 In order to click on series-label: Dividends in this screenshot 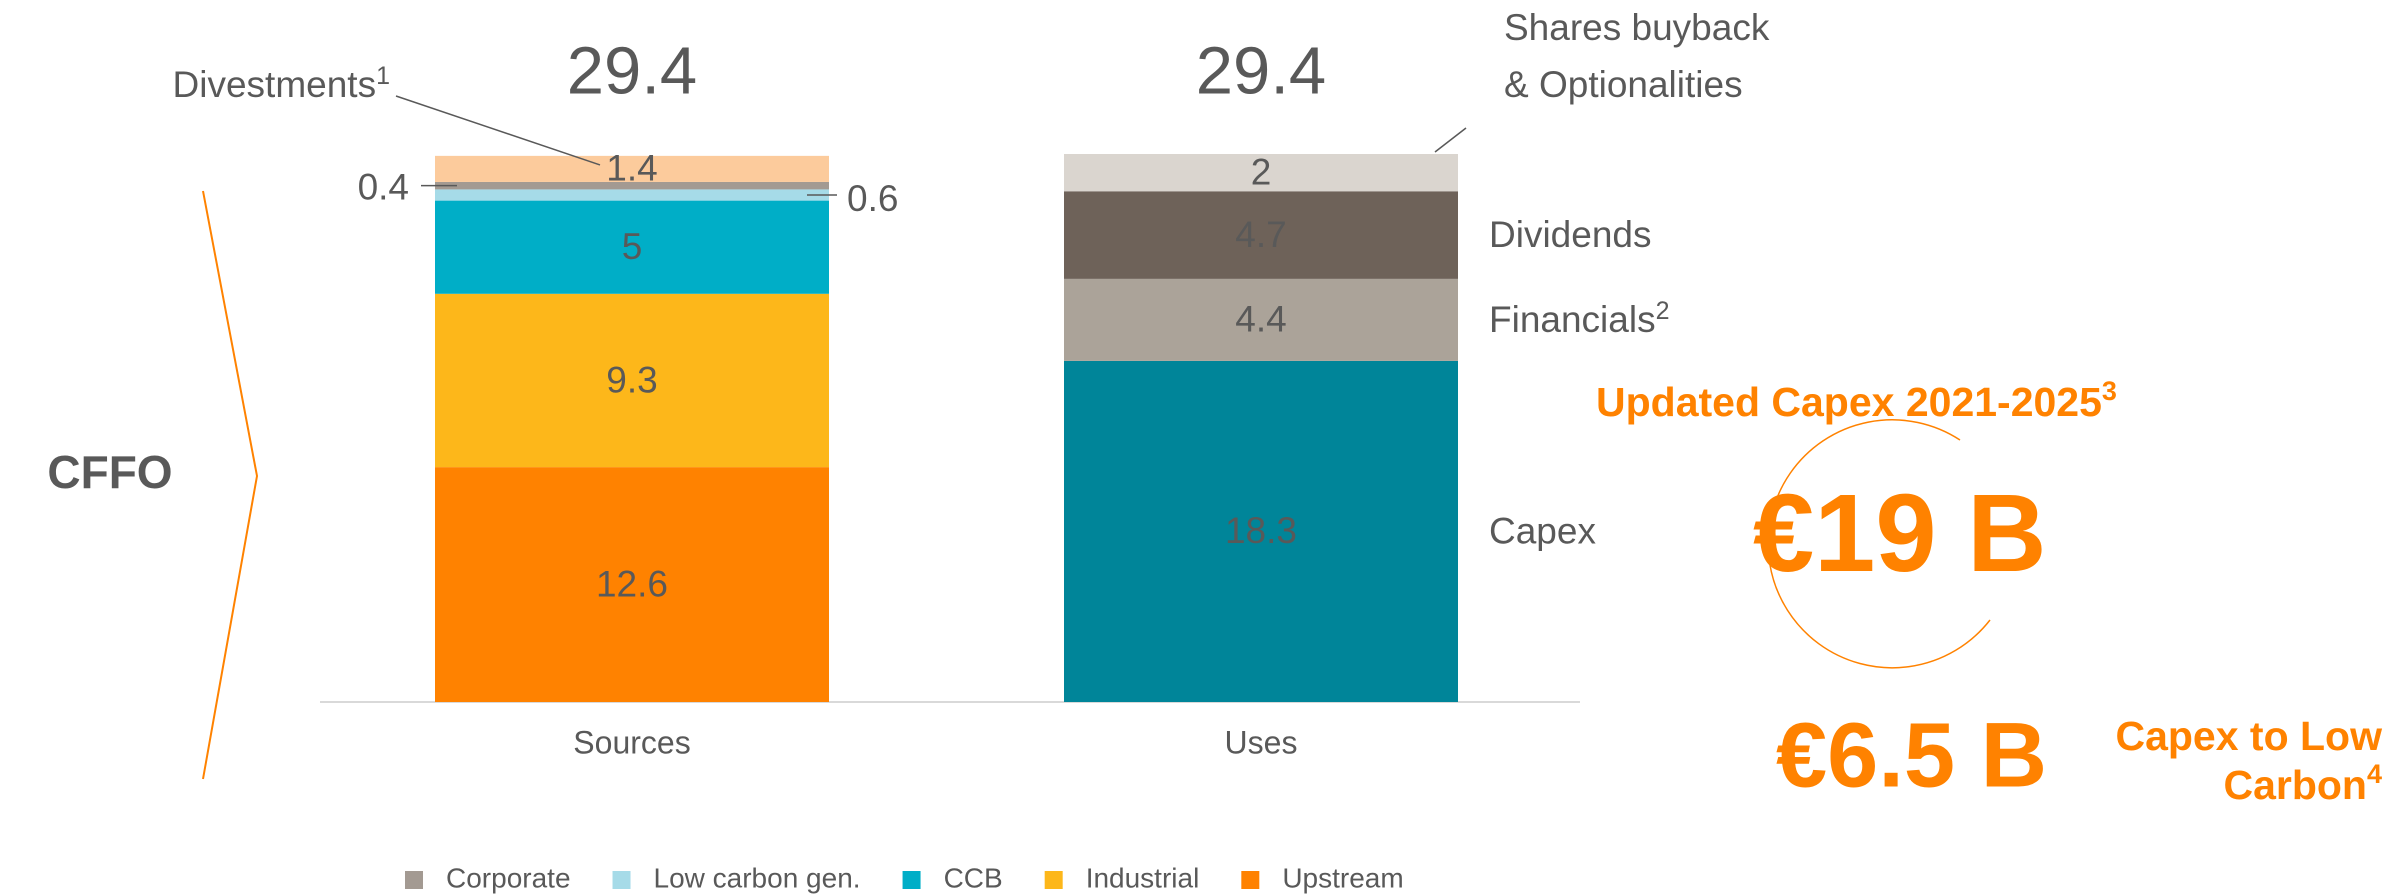, I will do `click(1570, 234)`.